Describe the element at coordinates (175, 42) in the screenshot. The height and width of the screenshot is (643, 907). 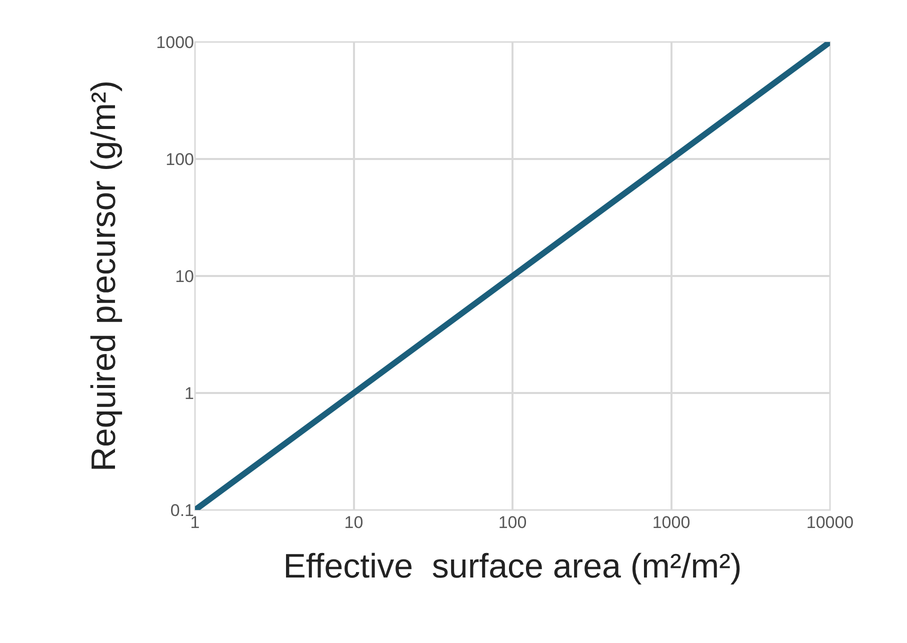
I see `y-tick-label: 1000` at that location.